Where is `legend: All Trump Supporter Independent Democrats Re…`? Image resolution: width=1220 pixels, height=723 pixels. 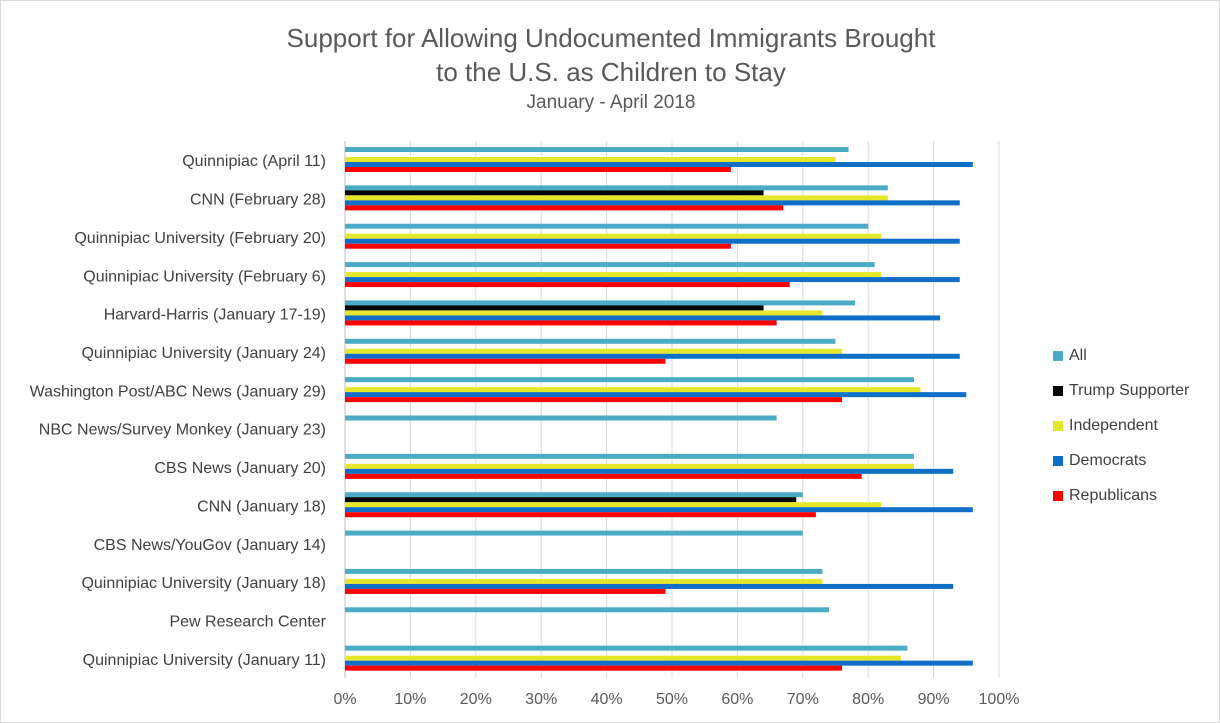 legend: All Trump Supporter Independent Democrats Re… is located at coordinates (1136, 425).